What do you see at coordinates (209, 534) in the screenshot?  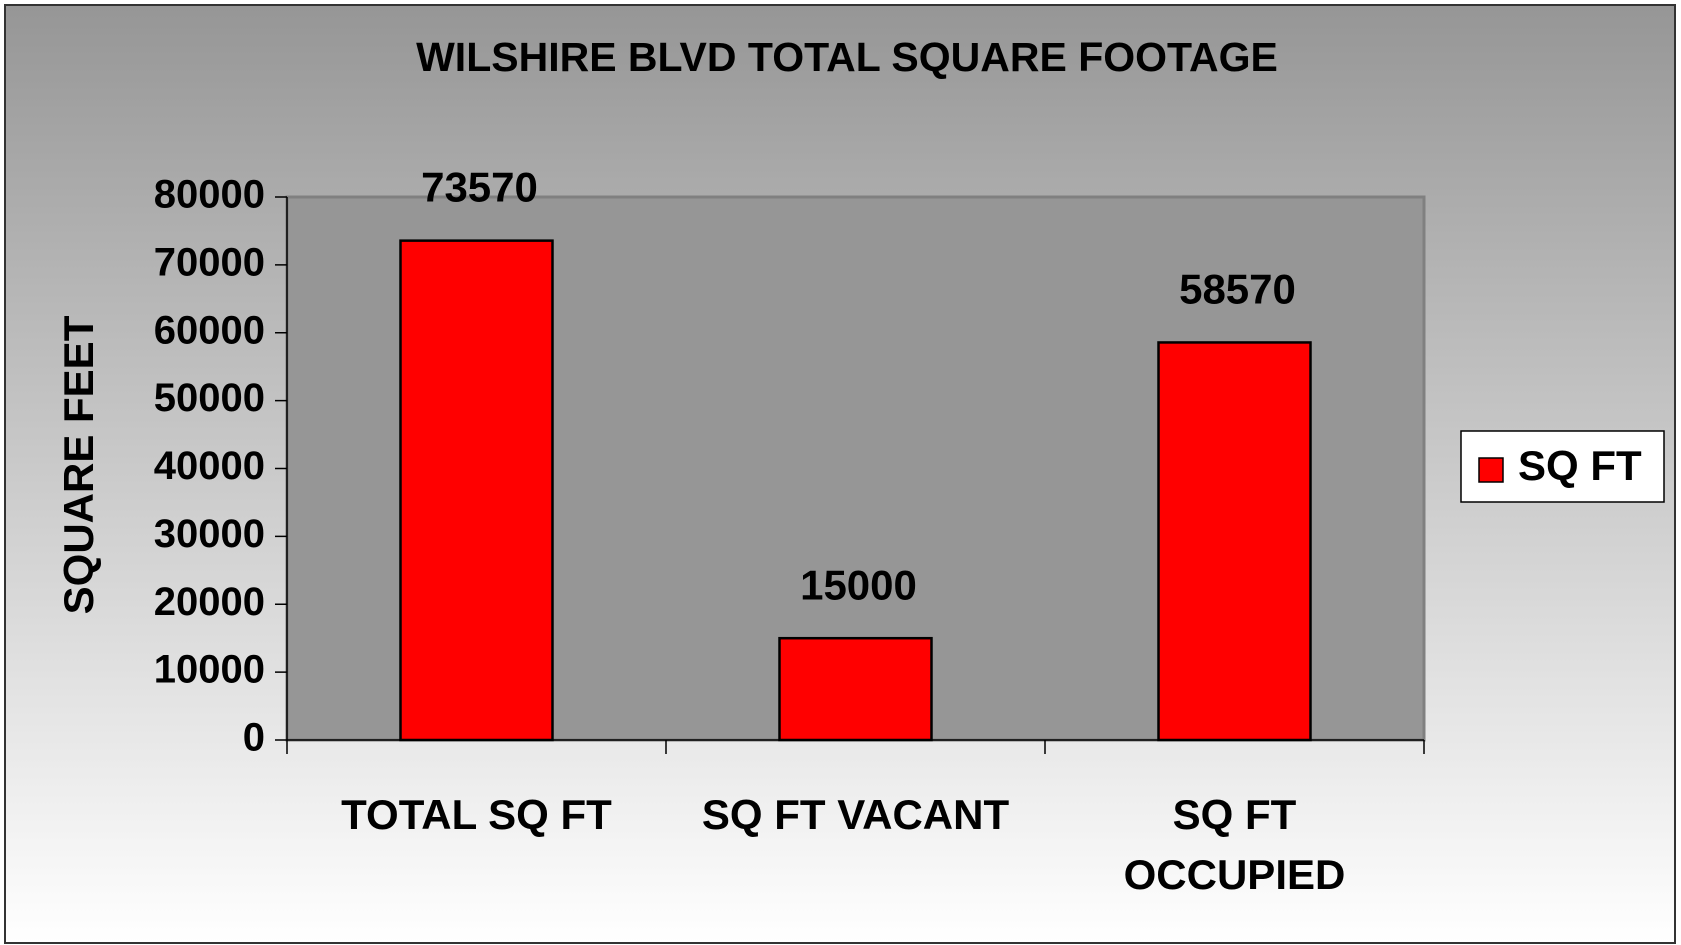 I see `y-tick-label: 30000` at bounding box center [209, 534].